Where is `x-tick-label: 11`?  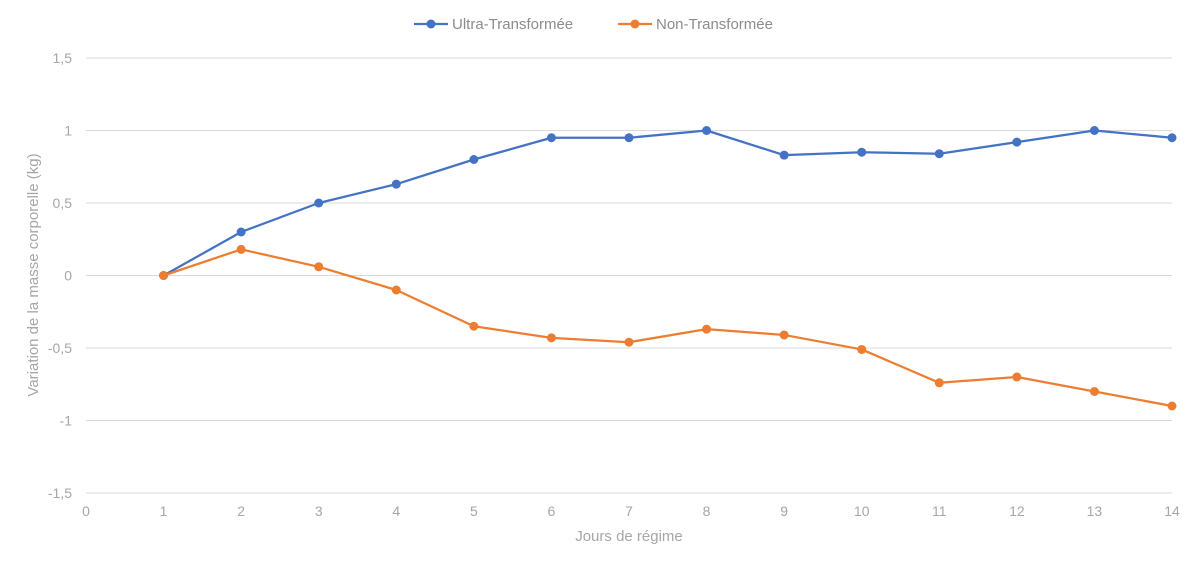 x-tick-label: 11 is located at coordinates (939, 511).